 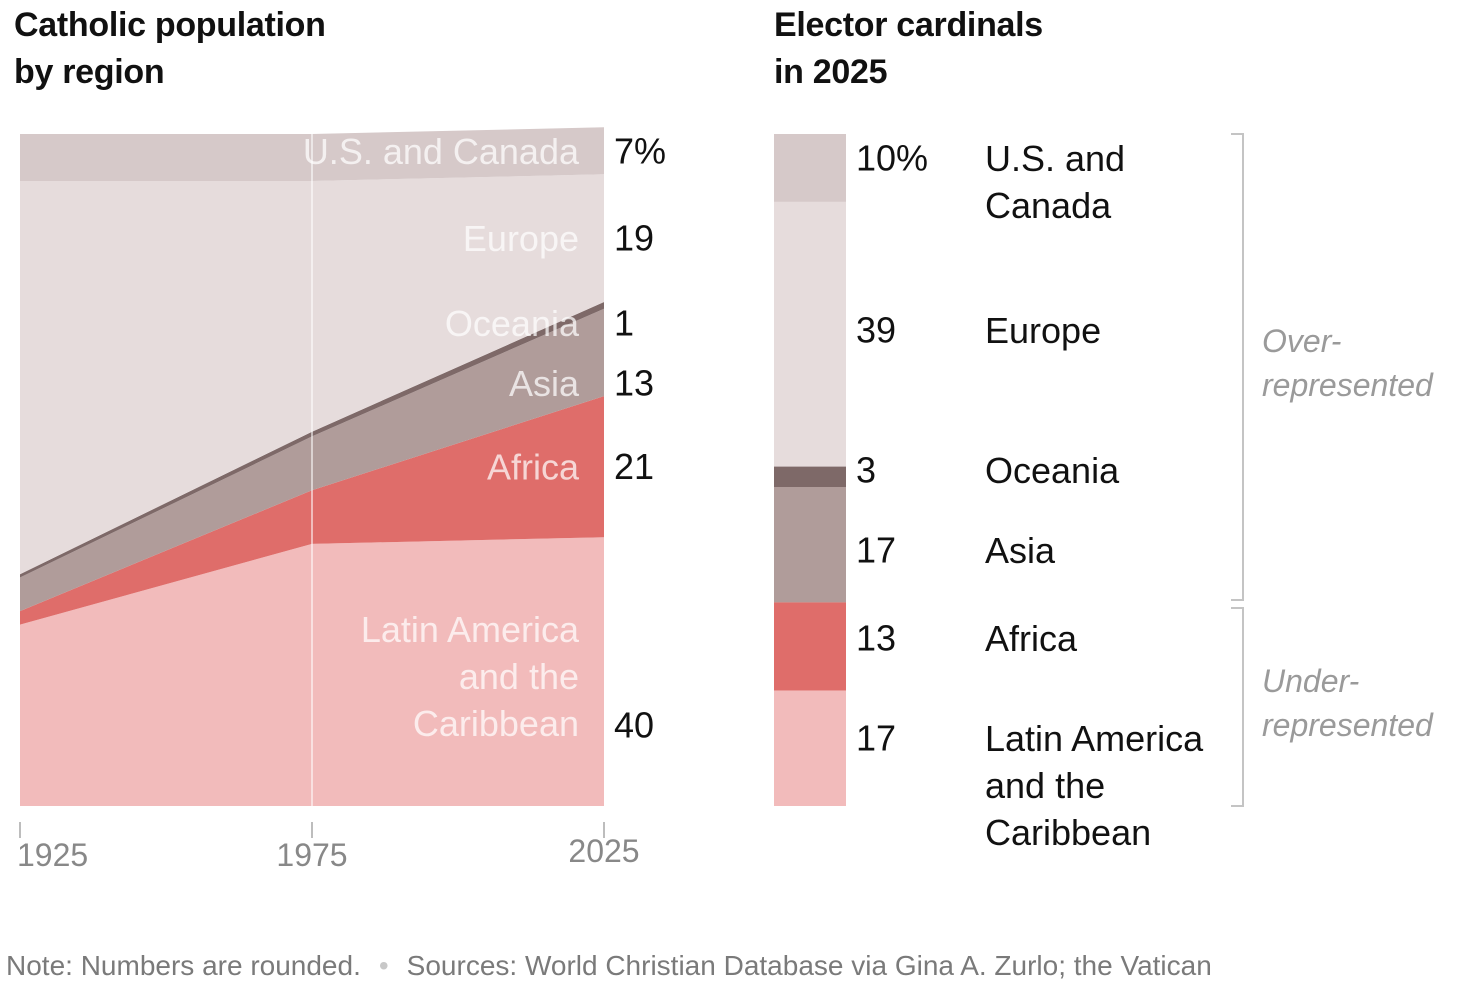 I want to click on bar-value-u-s-and-canada: 10%, so click(x=892, y=158).